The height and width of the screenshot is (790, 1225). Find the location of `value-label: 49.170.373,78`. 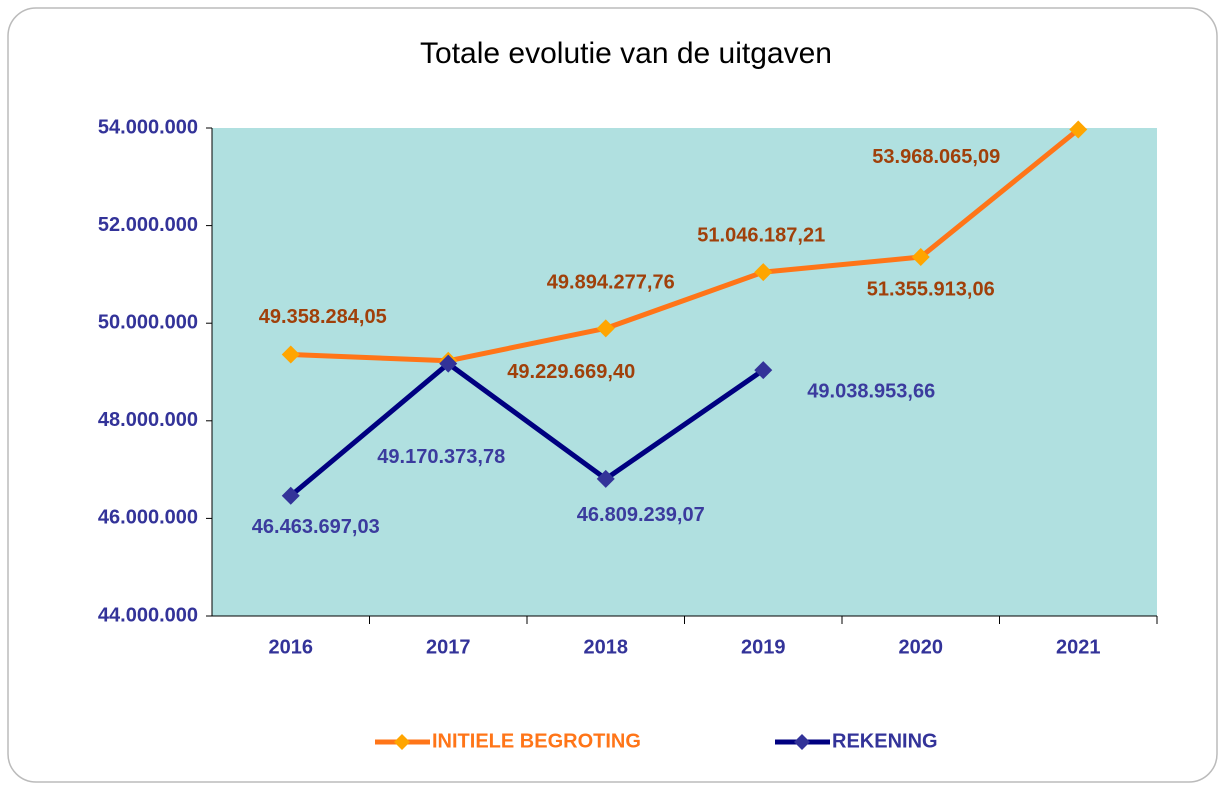

value-label: 49.170.373,78 is located at coordinates (441, 457).